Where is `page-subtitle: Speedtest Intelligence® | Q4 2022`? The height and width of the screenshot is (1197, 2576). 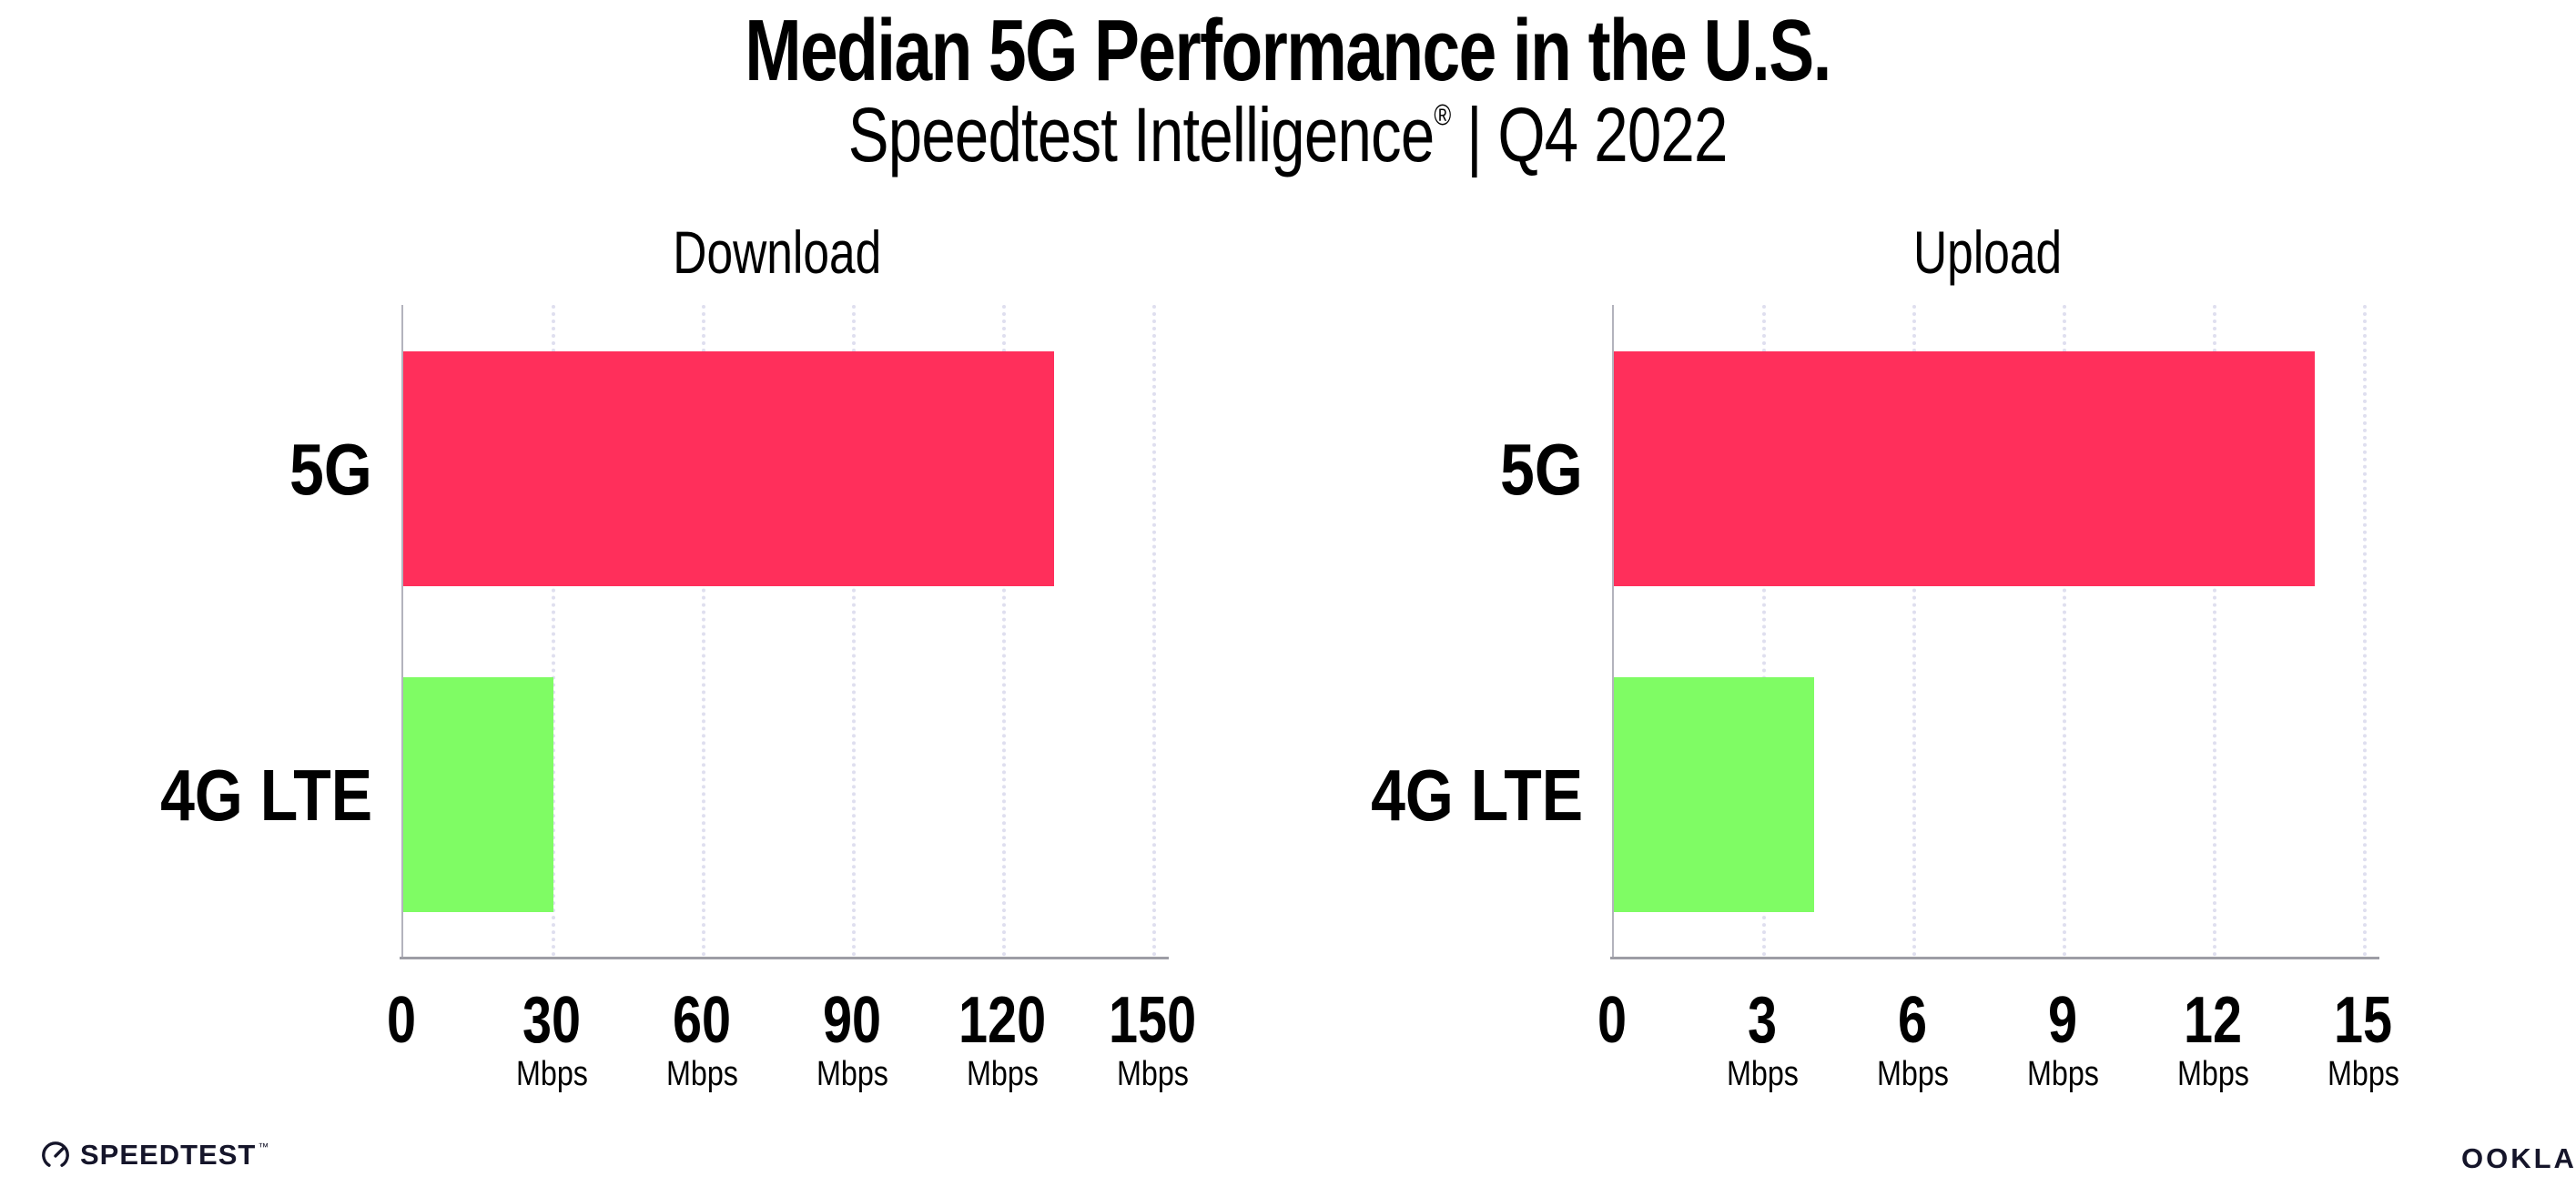 page-subtitle: Speedtest Intelligence® | Q4 2022 is located at coordinates (1288, 135).